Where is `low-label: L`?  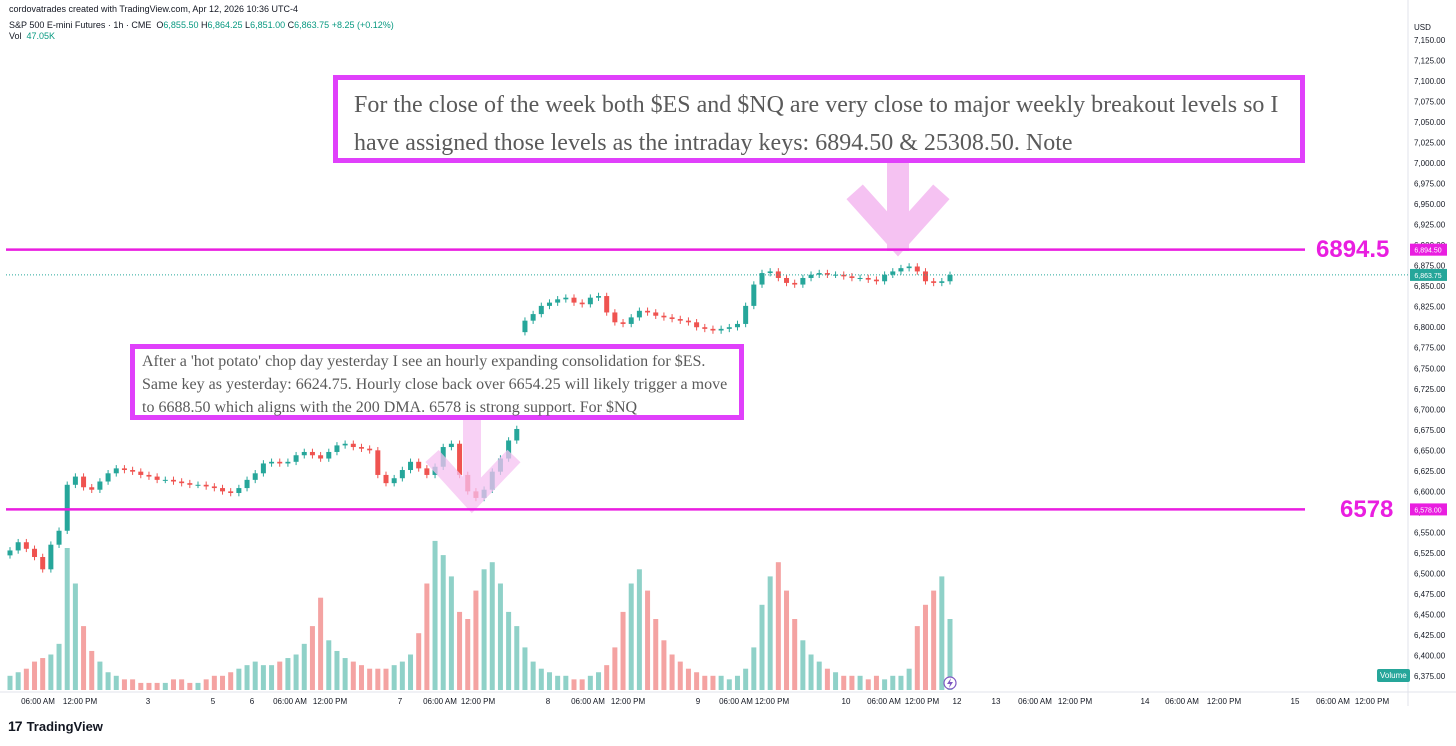 low-label: L is located at coordinates (248, 25).